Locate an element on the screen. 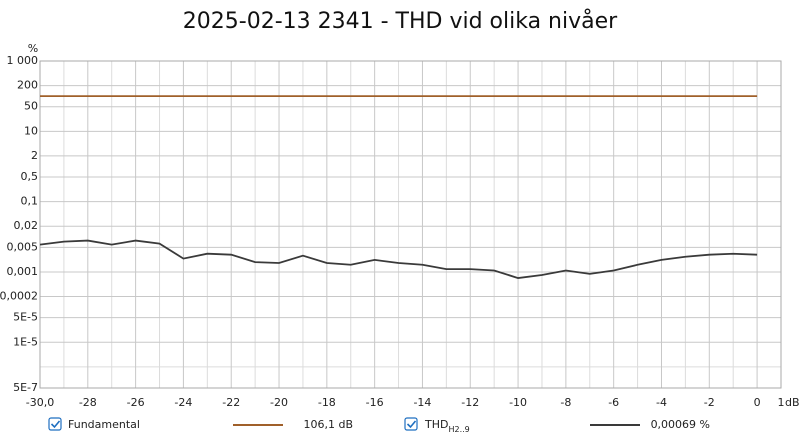 The width and height of the screenshot is (800, 437). y-tick-label: 10 is located at coordinates (31, 130).